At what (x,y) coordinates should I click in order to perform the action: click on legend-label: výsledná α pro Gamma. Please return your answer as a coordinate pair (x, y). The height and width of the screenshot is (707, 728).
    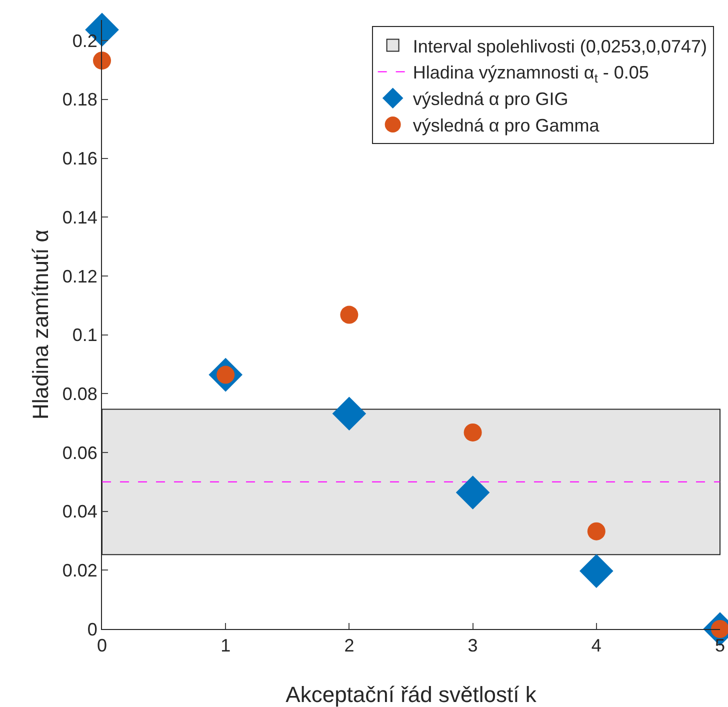
    Looking at the image, I should click on (506, 126).